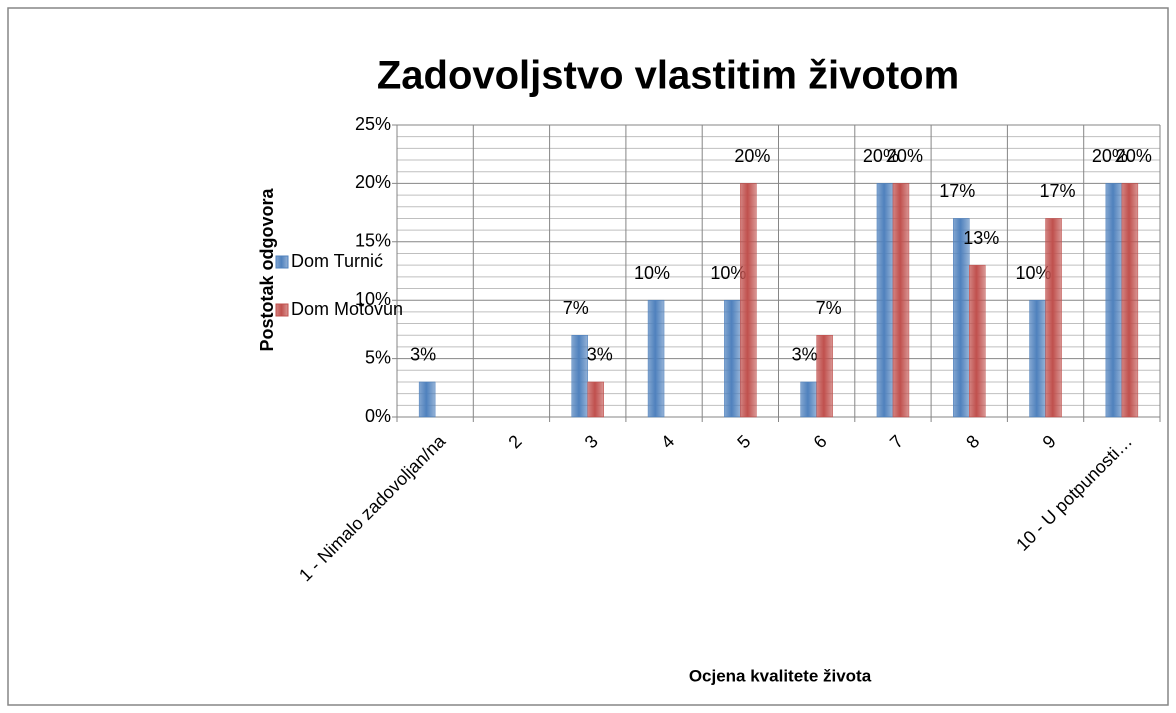 This screenshot has width=1176, height=713. Describe the element at coordinates (373, 182) in the screenshot. I see `y-tick-label: 20%` at that location.